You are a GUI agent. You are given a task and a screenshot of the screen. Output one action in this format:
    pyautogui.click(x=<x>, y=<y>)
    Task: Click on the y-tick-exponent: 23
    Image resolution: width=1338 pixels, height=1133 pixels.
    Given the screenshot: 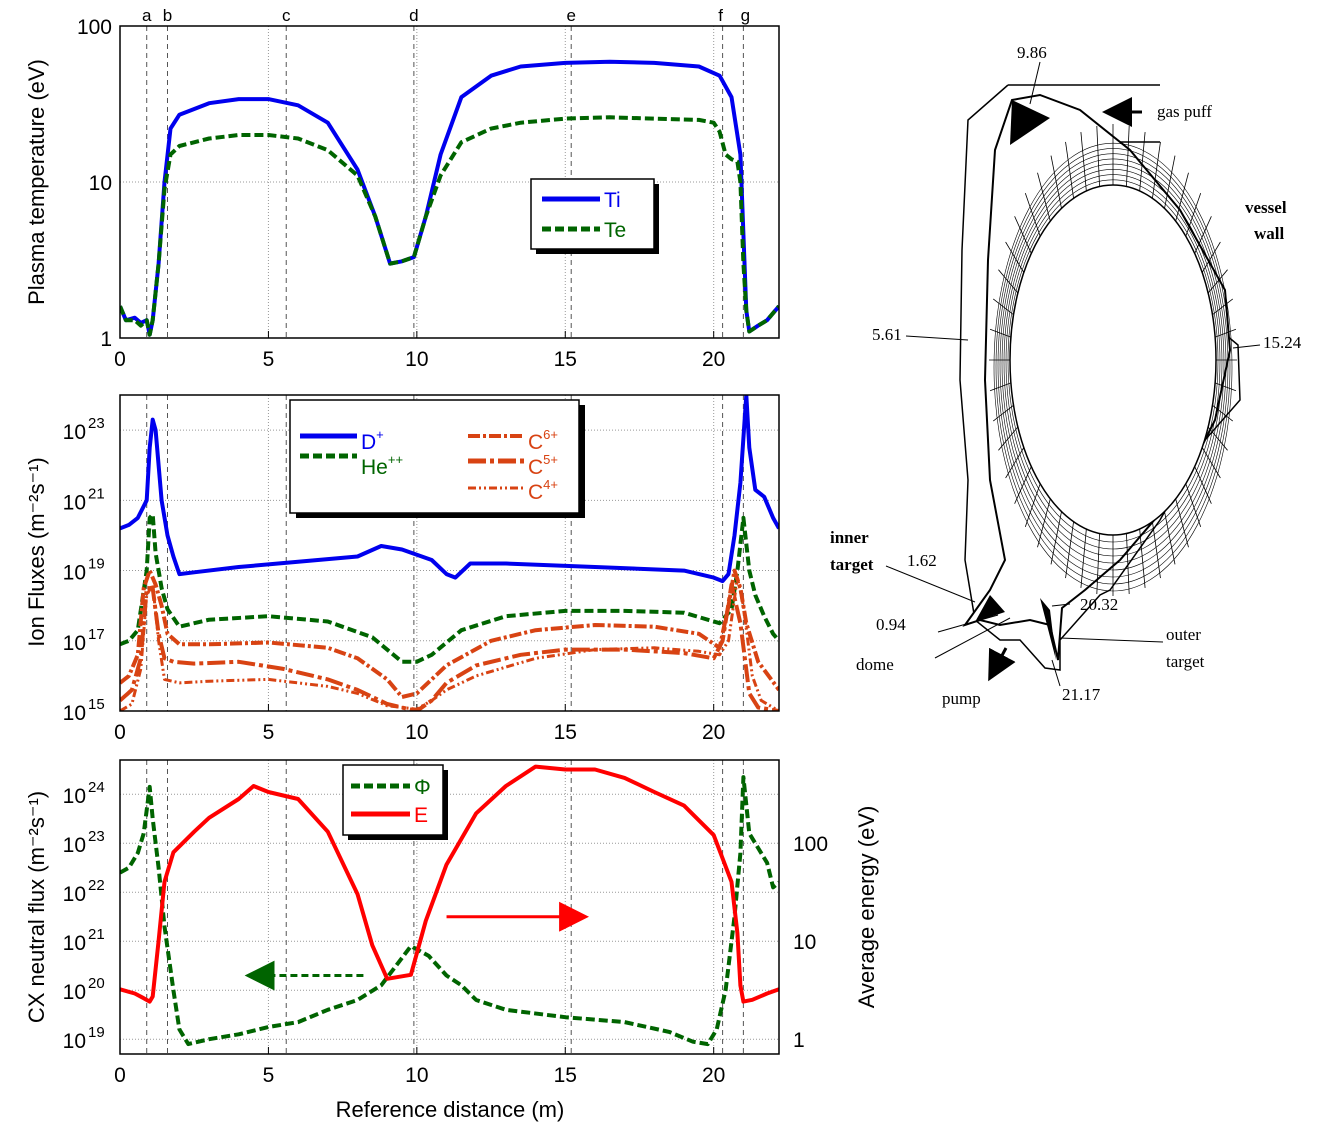 What is the action you would take?
    pyautogui.click(x=96, y=423)
    